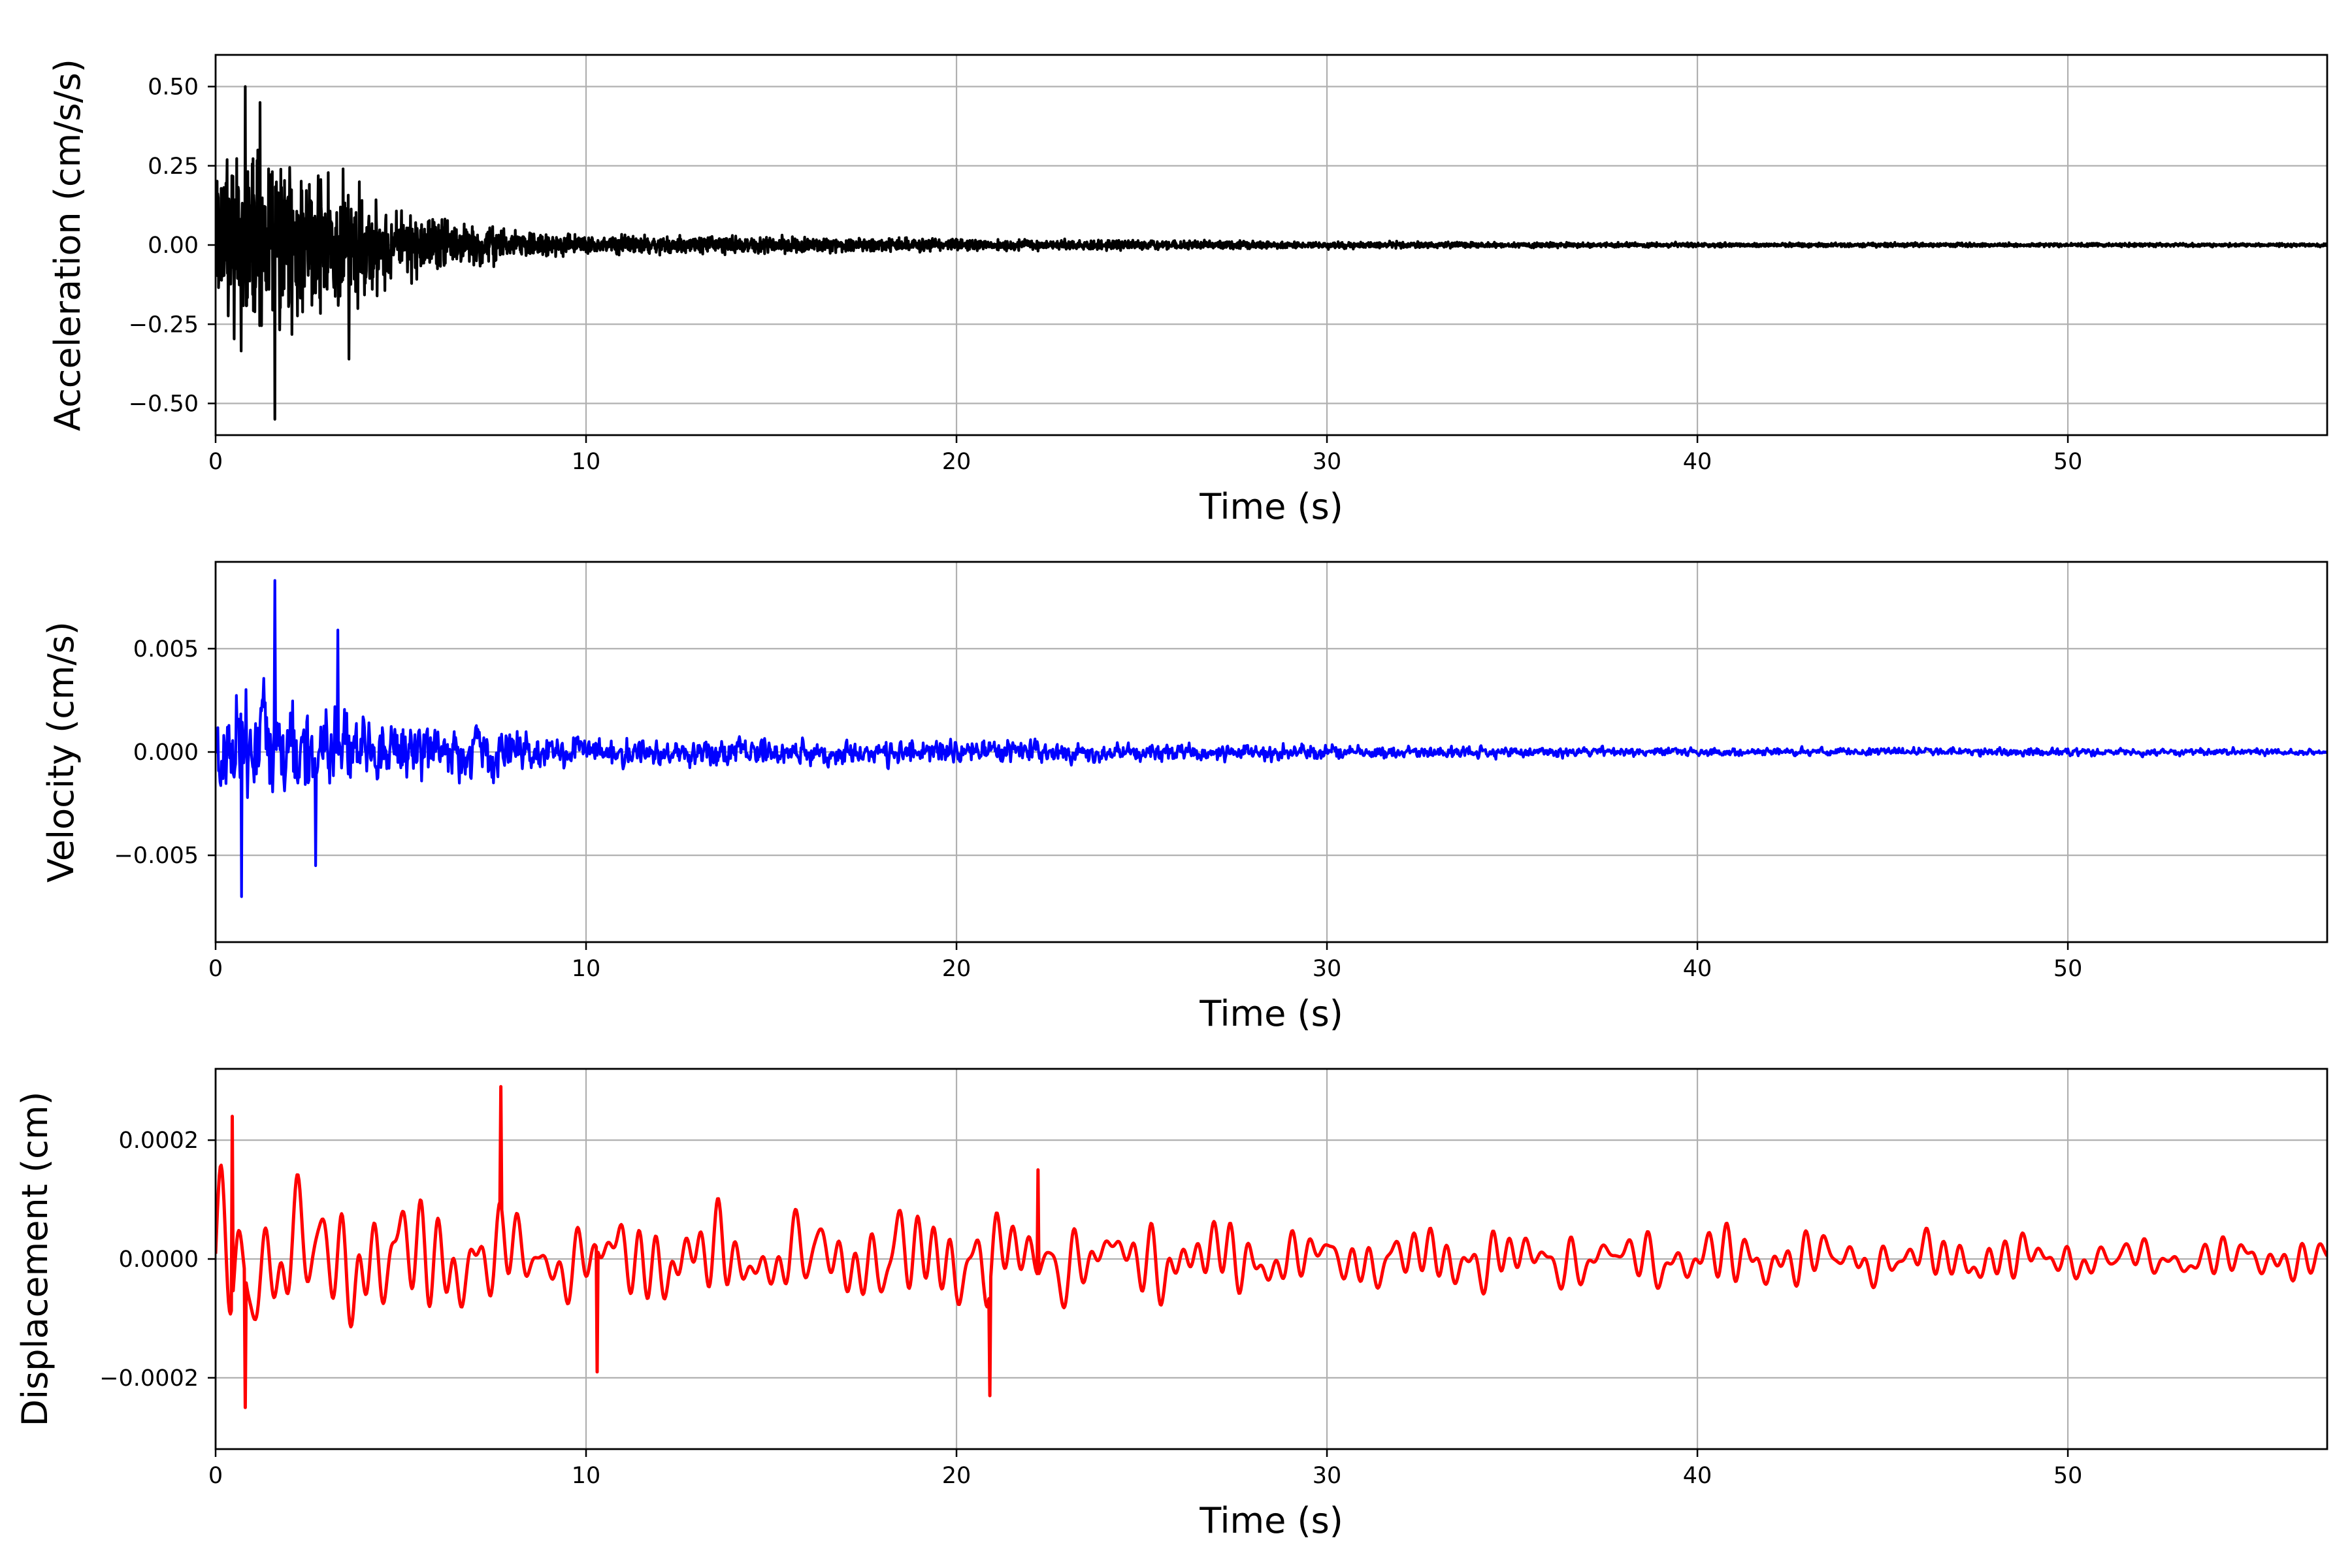 Image resolution: width=2352 pixels, height=1568 pixels. Describe the element at coordinates (1145, 481) in the screenshot. I see `acceleration-x-axis: 0 10 20 30 40 50 Time (s)` at that location.